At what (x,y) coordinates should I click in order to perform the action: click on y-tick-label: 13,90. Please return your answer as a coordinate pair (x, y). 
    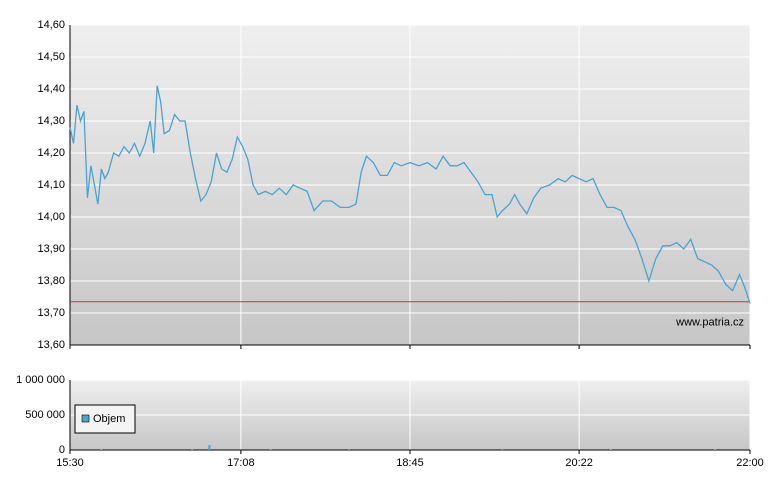
    Looking at the image, I should click on (51, 249).